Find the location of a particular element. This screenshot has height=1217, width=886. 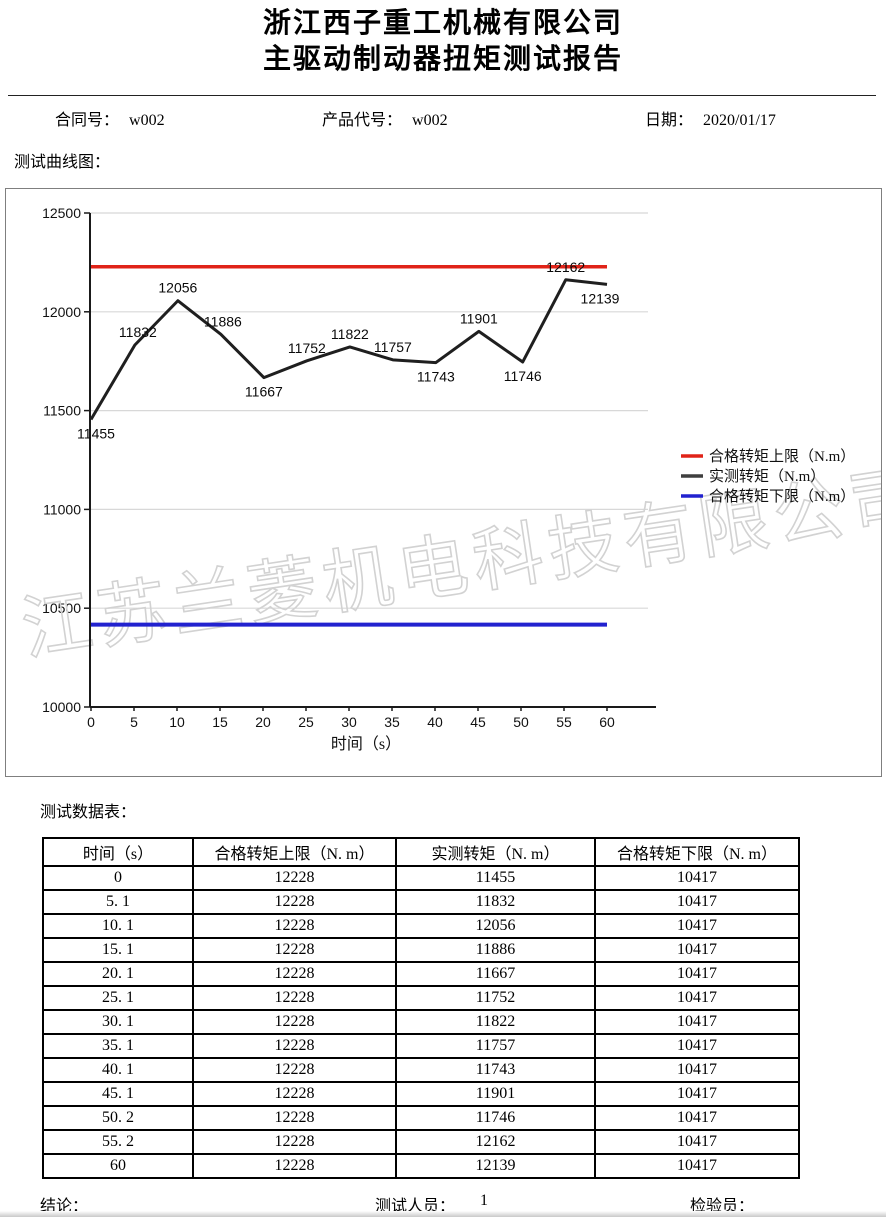

x-tick-label: 50 is located at coordinates (521, 722).